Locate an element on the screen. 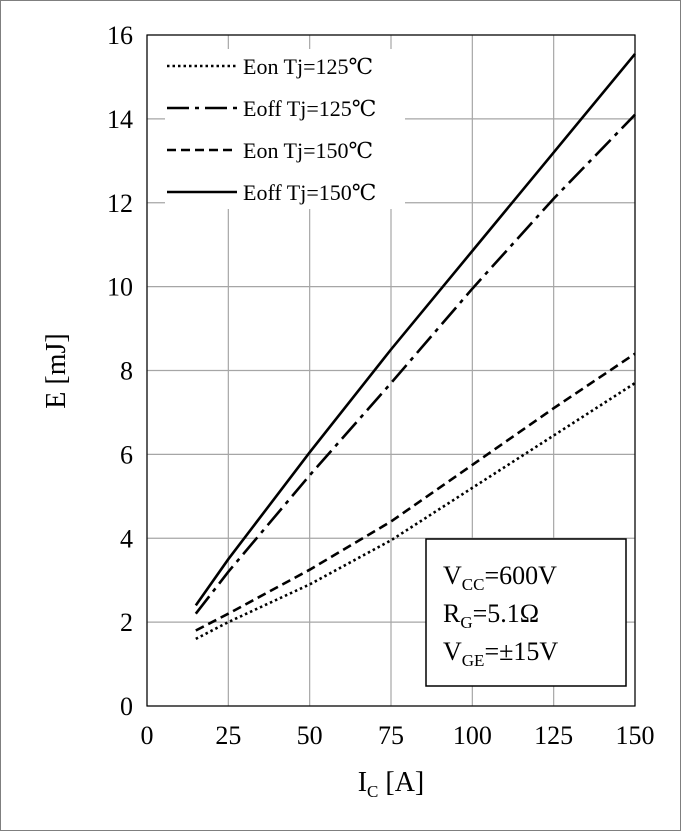 This screenshot has width=681, height=832. y-tick-label: 0 is located at coordinates (126, 706).